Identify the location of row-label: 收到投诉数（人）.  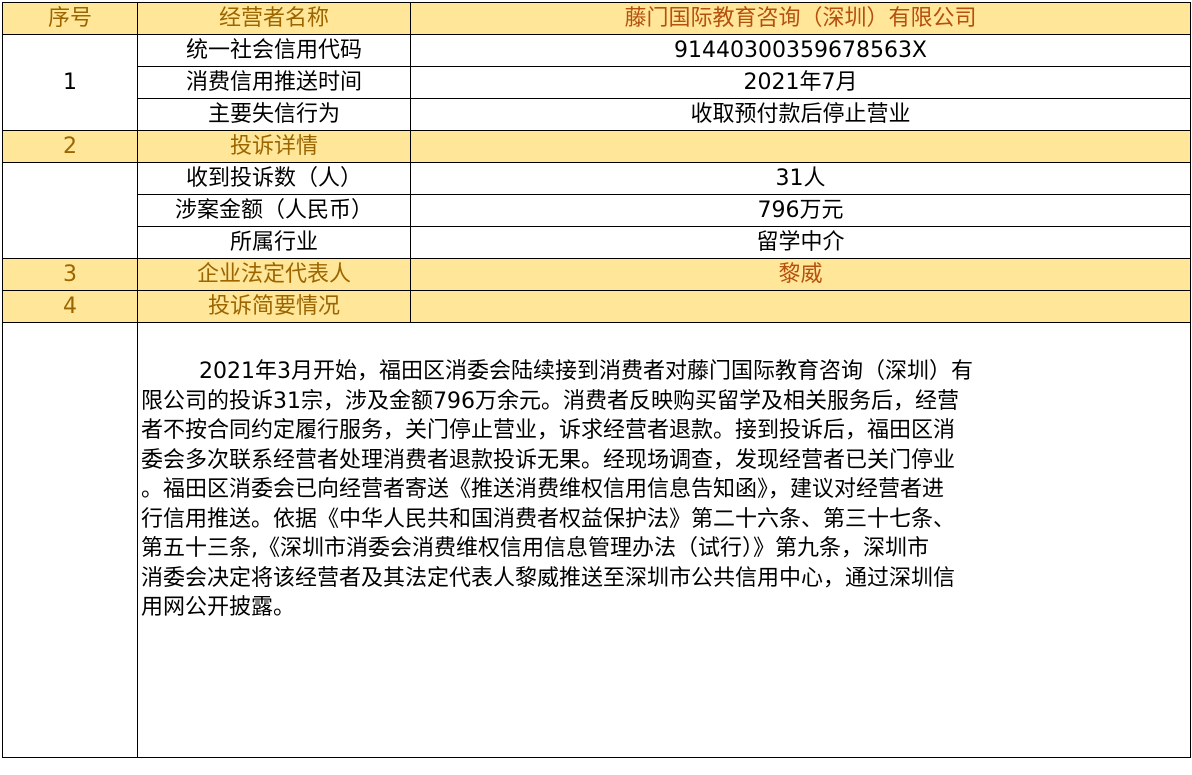
(274, 178).